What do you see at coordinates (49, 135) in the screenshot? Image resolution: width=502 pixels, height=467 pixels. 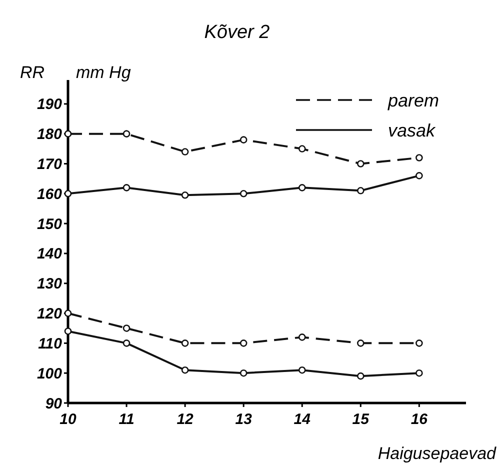 I see `y-tick-label: 180` at bounding box center [49, 135].